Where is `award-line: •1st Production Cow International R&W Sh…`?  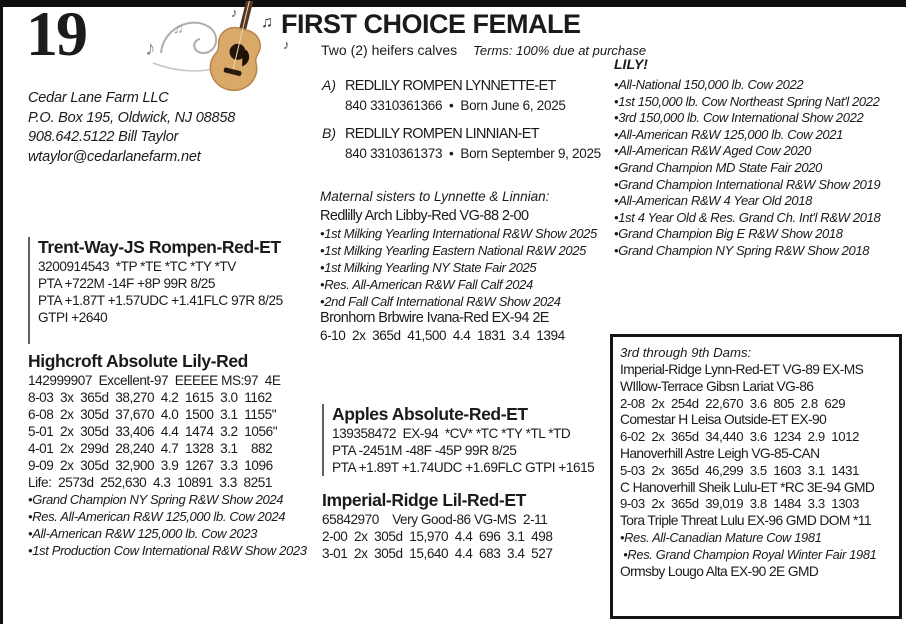 award-line: •1st Production Cow International R&W Sh… is located at coordinates (167, 550).